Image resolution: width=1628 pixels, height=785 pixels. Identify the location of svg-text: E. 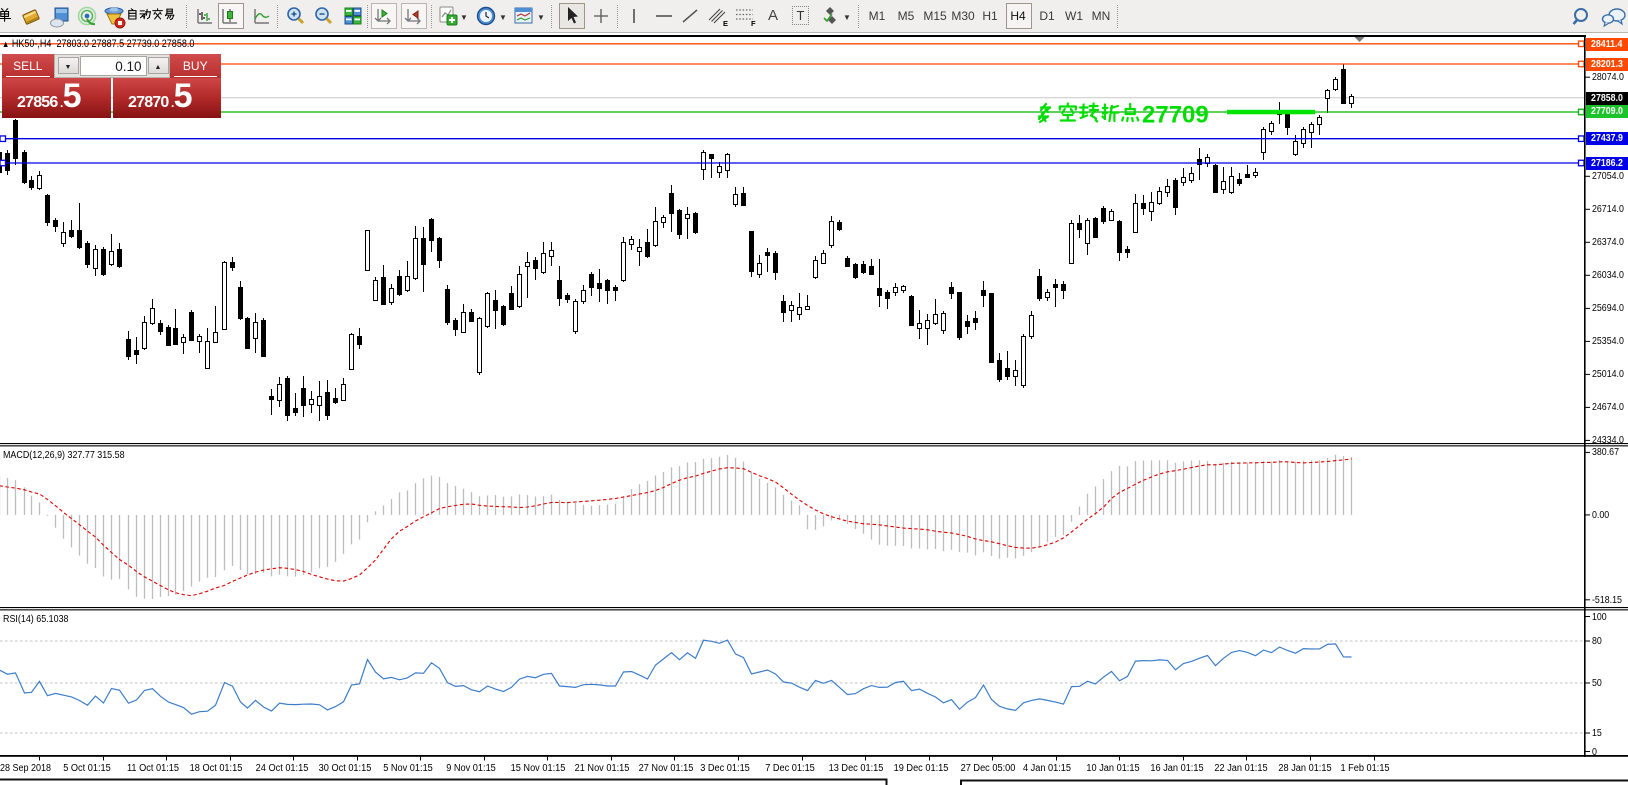
(725, 23).